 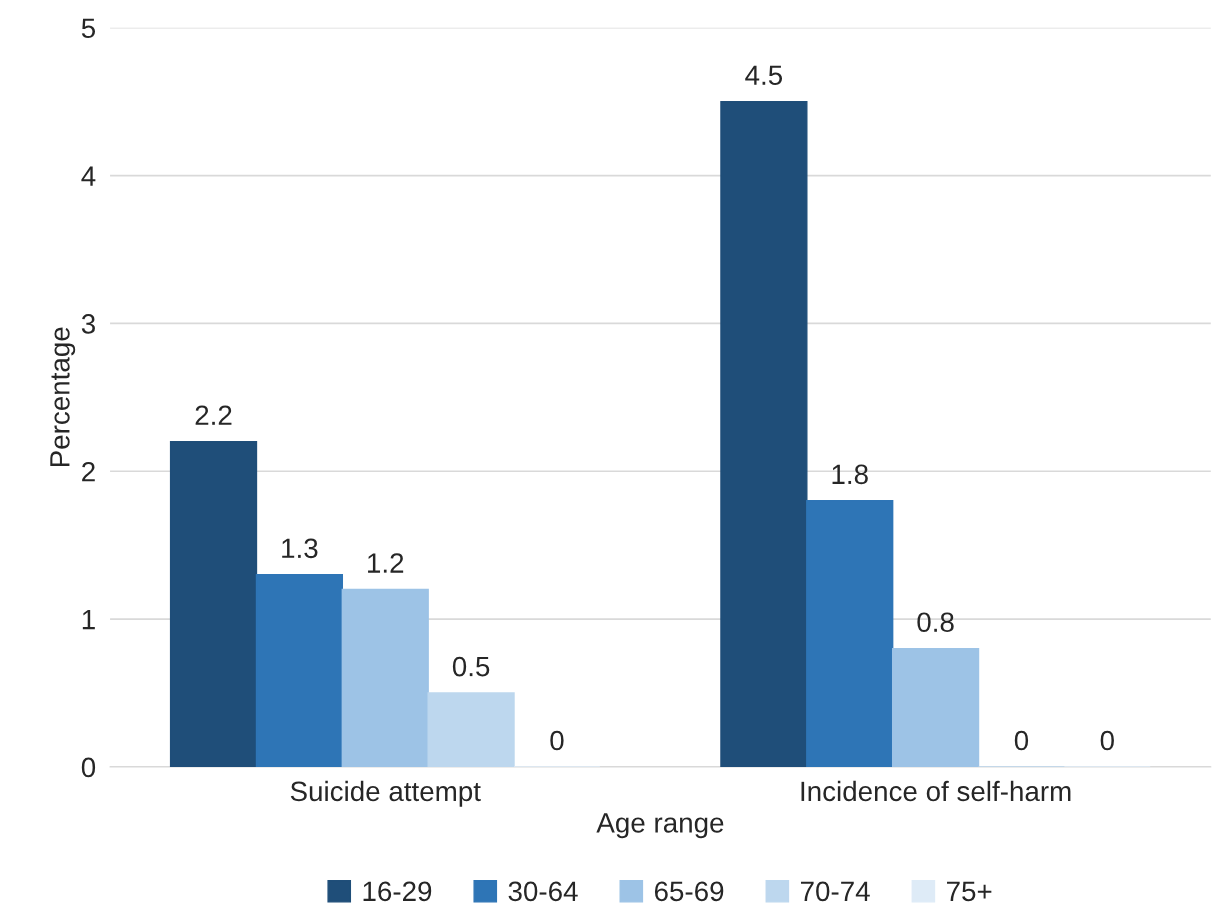 I want to click on y-axis-title: Percentage, so click(x=63, y=397).